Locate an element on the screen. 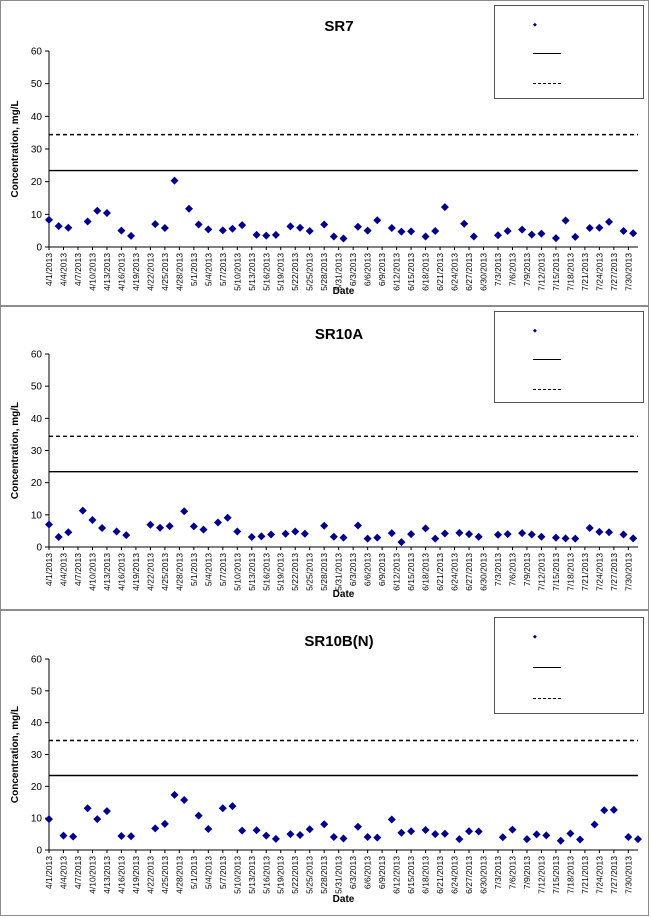 This screenshot has width=651, height=918. x-tick-label: 6/9/2013 is located at coordinates (382, 872).